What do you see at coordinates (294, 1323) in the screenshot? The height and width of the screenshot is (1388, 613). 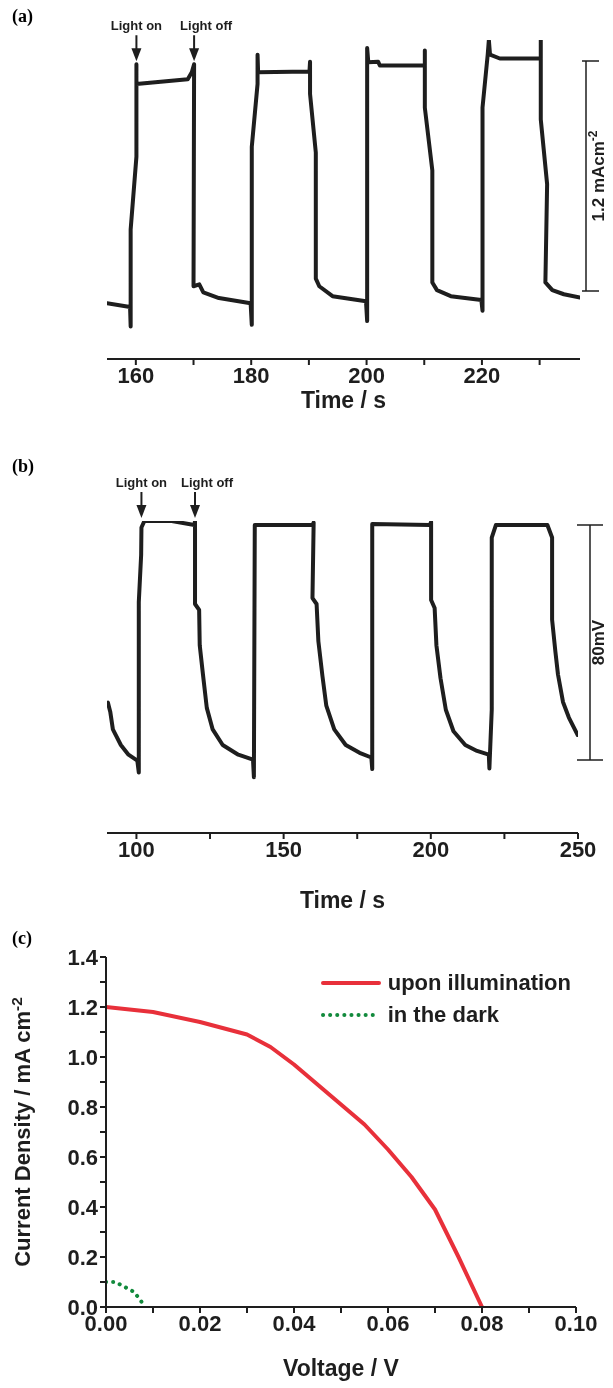 I see `x-tick-label: 0.04` at bounding box center [294, 1323].